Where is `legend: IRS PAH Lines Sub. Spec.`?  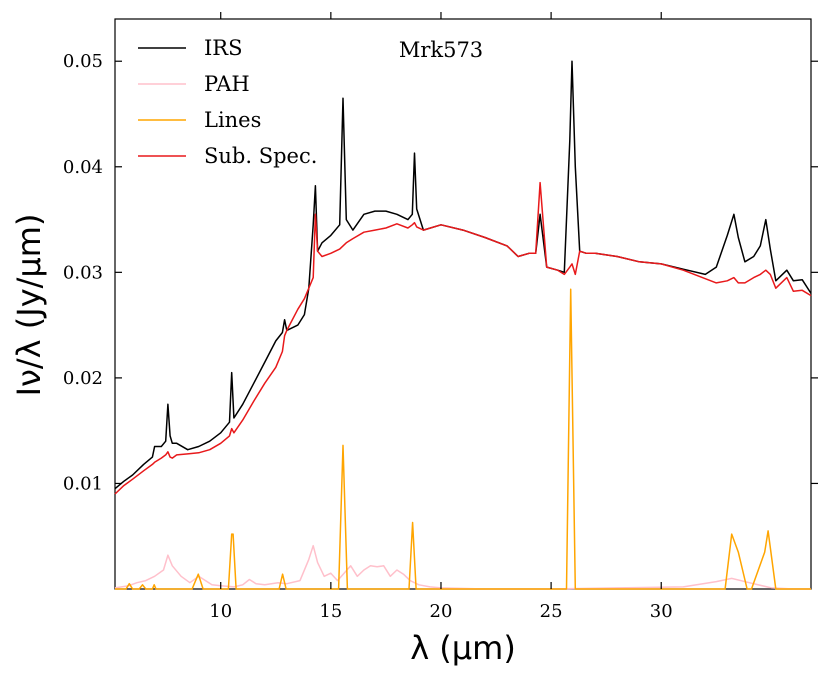 legend: IRS PAH Lines Sub. Spec. is located at coordinates (227, 102).